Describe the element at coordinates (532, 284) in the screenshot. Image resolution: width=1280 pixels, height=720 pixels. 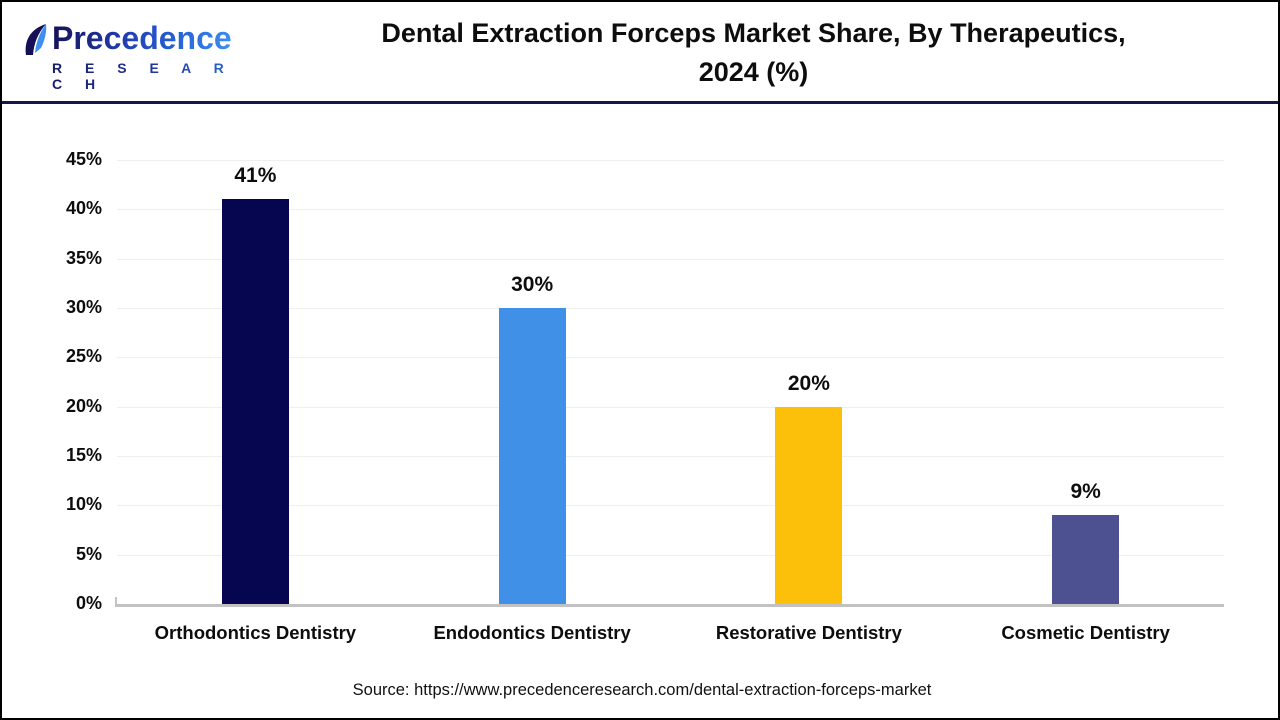
I see `bar-value-label: 30%` at that location.